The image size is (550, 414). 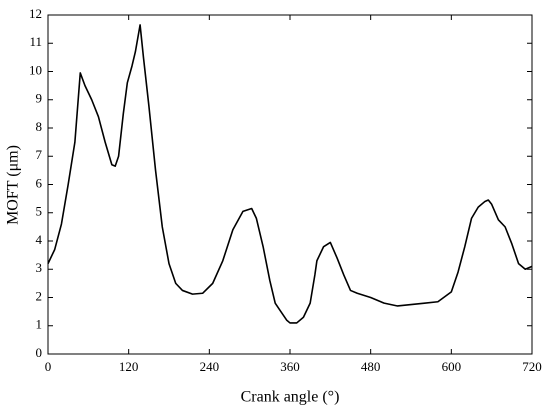 I want to click on y-axis-label: MOFT (μm), so click(x=13, y=185).